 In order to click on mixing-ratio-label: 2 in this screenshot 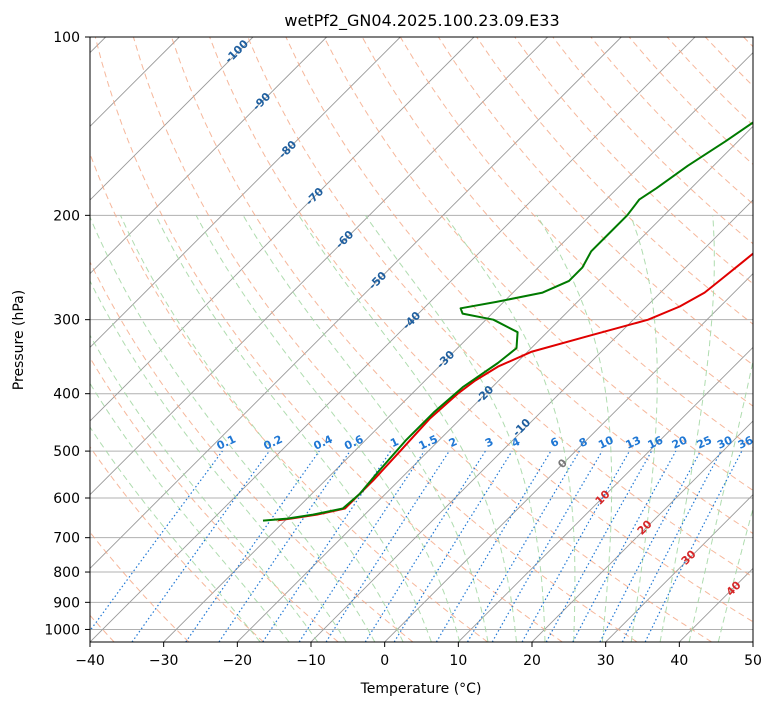, I will do `click(453, 442)`.